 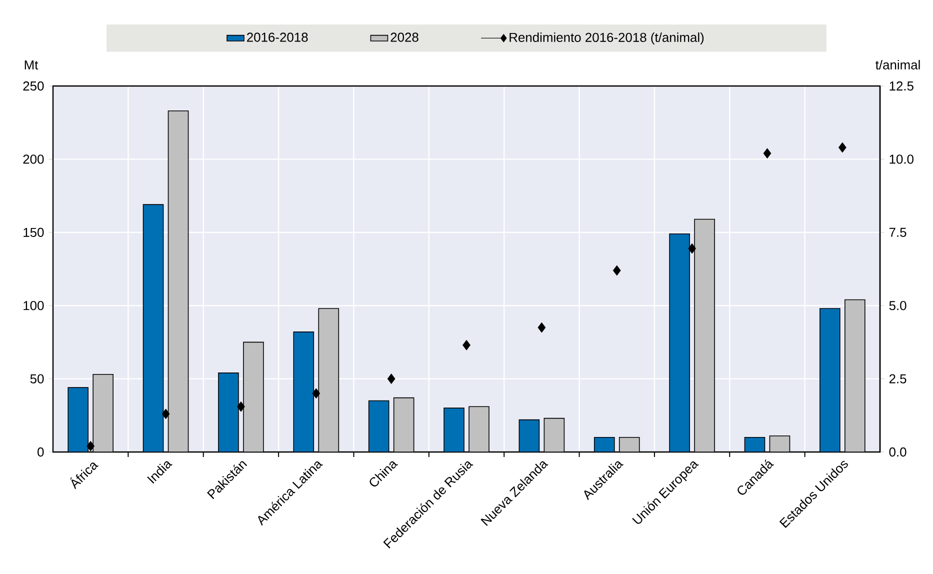 I want to click on y2-tick-label: 5.0, so click(x=897, y=305).